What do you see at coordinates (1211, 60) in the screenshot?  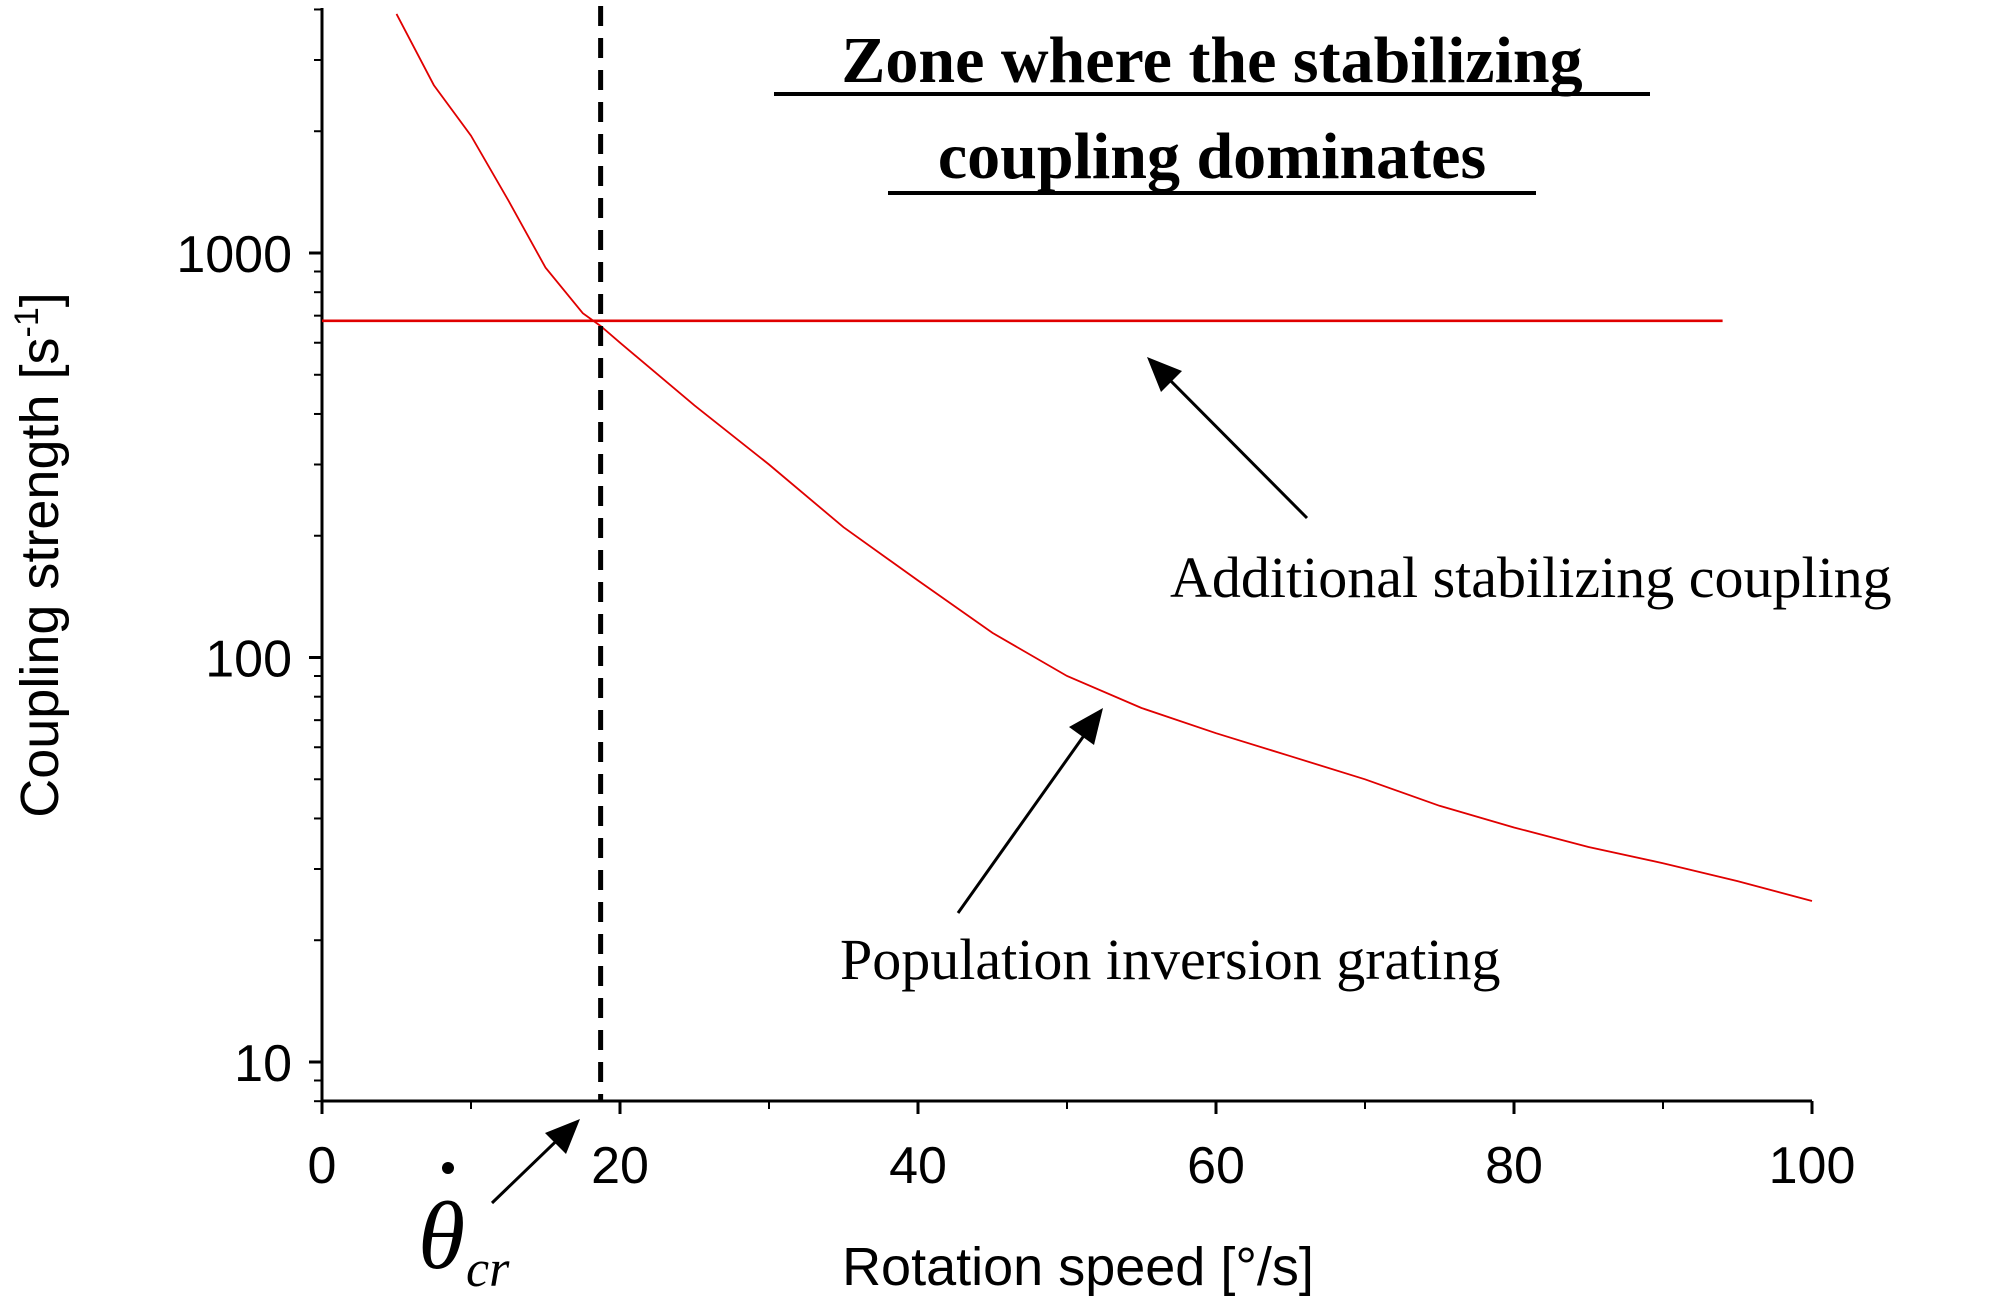 I see `zone-title-line1: Zone where the stabilizing` at bounding box center [1211, 60].